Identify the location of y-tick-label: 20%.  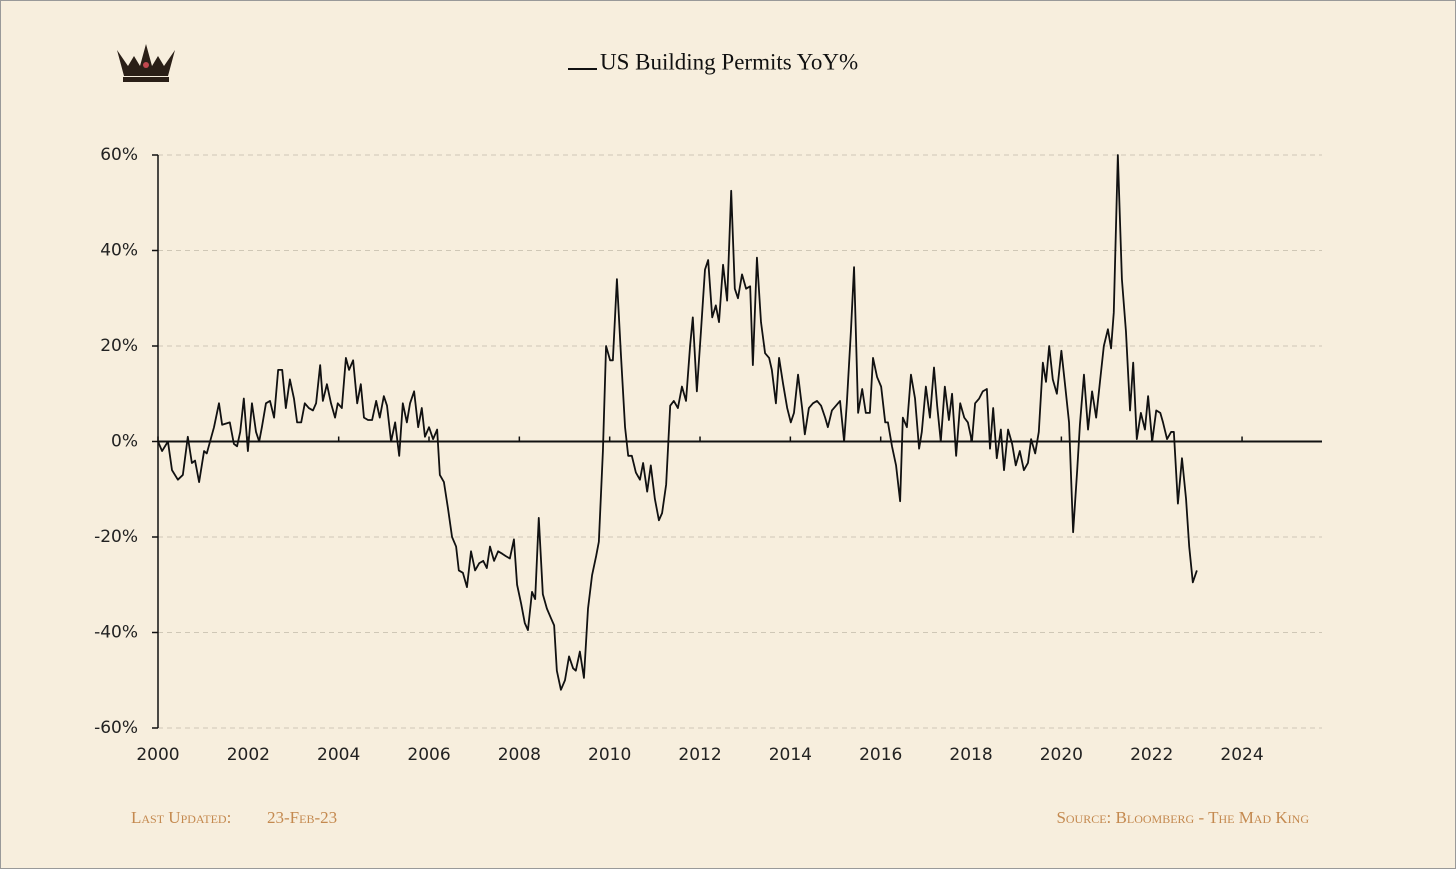
(119, 346).